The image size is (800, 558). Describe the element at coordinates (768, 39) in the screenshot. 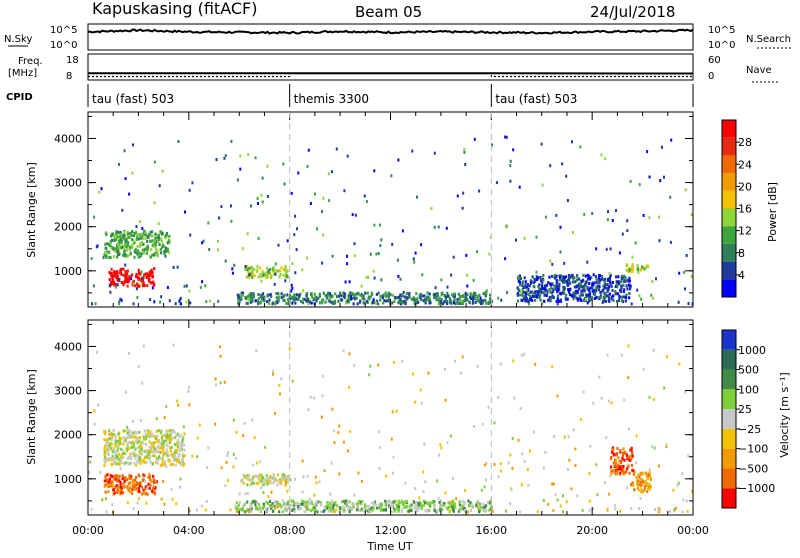

I see `nsearch-right-label: N.Search` at that location.